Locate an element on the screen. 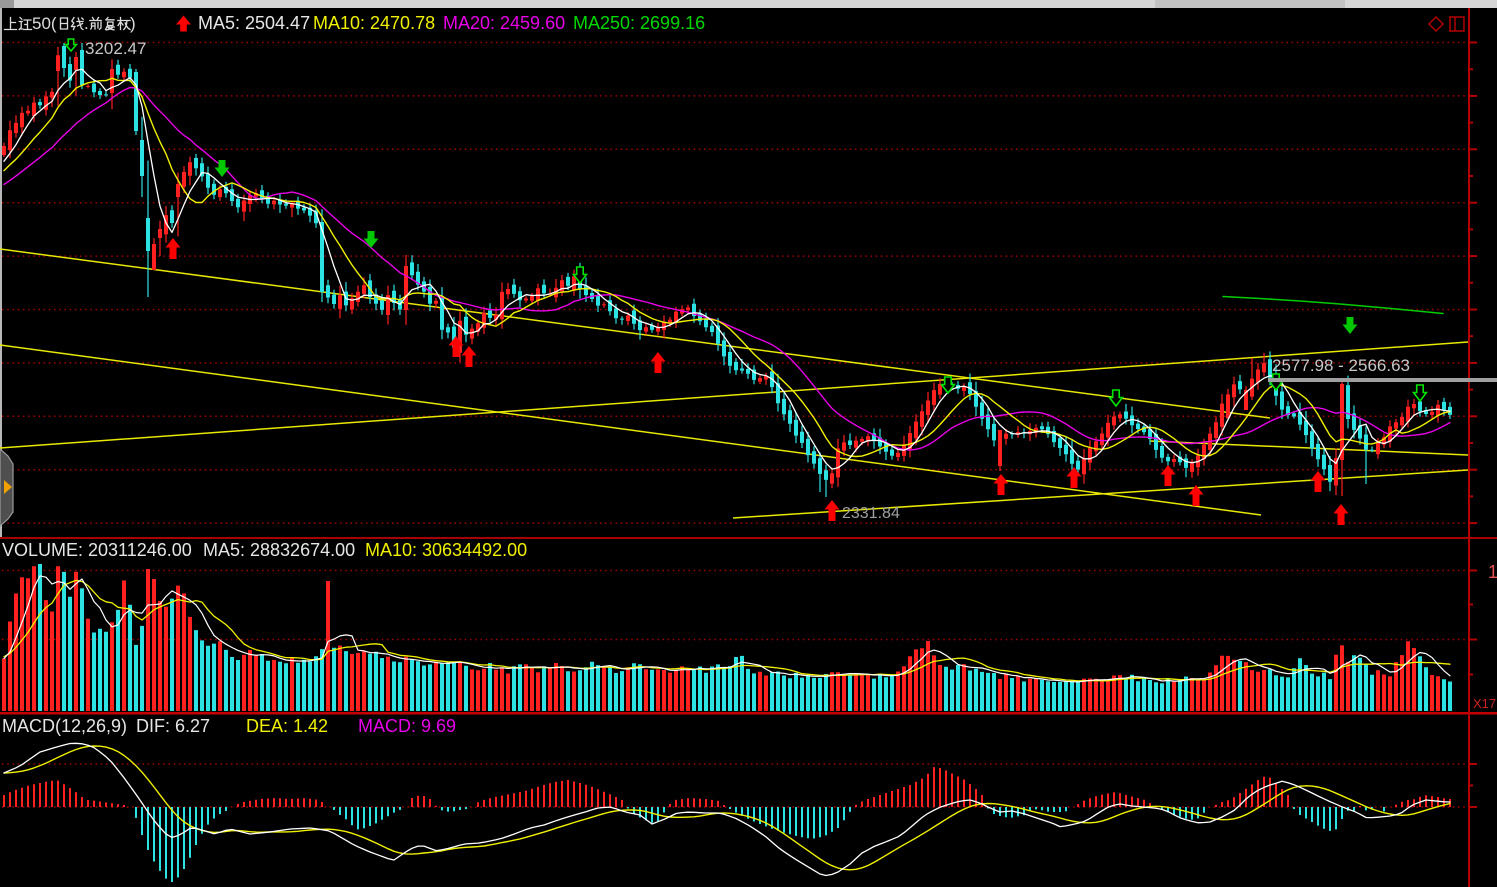 The image size is (1497, 887). svg-text: MA5: 28832674.00 is located at coordinates (279, 550).